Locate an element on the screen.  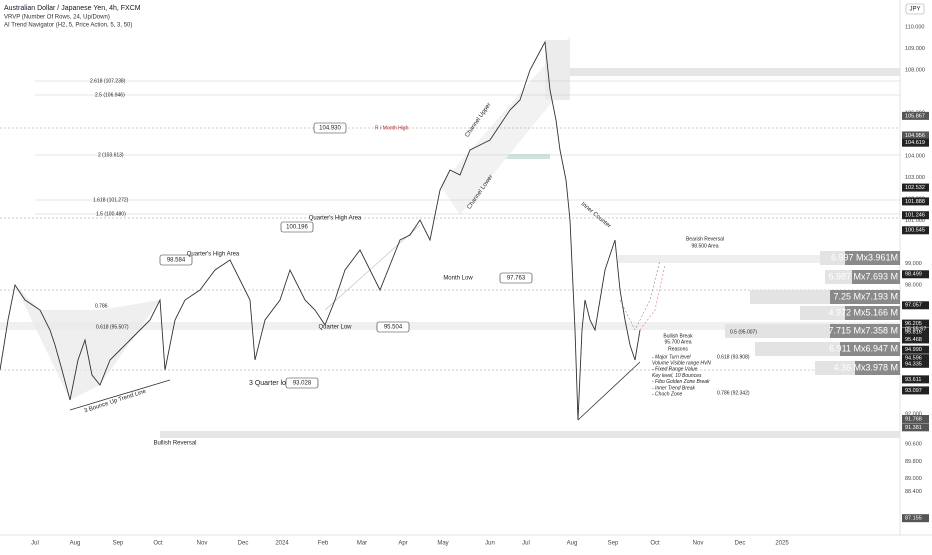
time-label: 2024 is located at coordinates (282, 544).